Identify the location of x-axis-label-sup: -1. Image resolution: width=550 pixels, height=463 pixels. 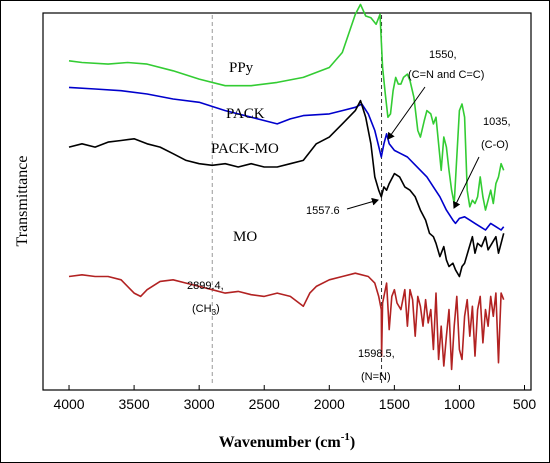
(345, 437).